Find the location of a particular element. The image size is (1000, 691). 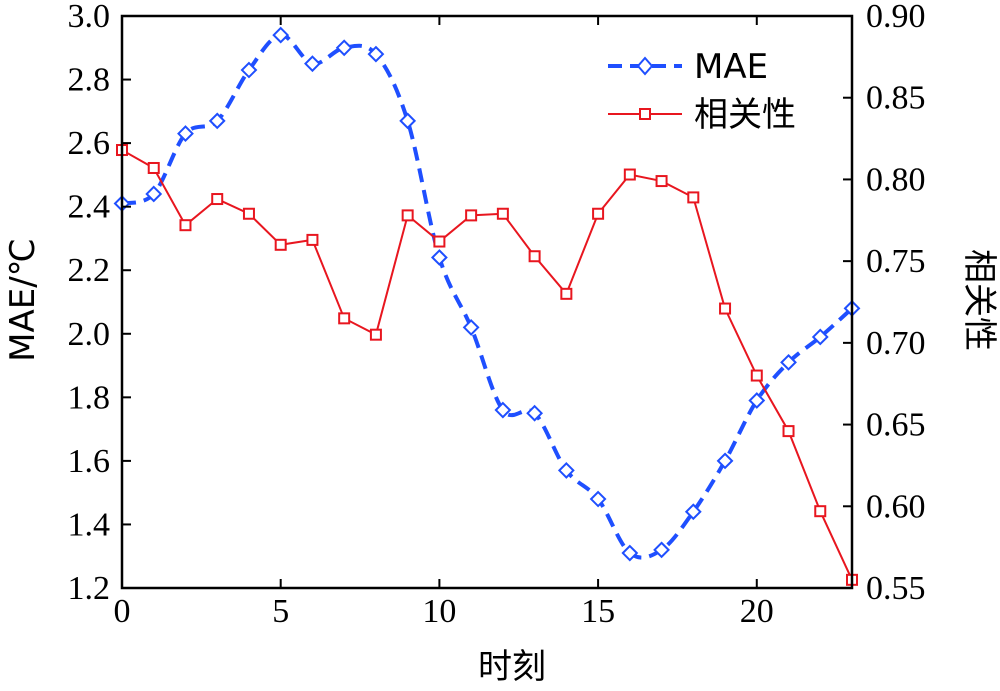

y-left-tick-label-7: 2.6 is located at coordinates (89, 143).